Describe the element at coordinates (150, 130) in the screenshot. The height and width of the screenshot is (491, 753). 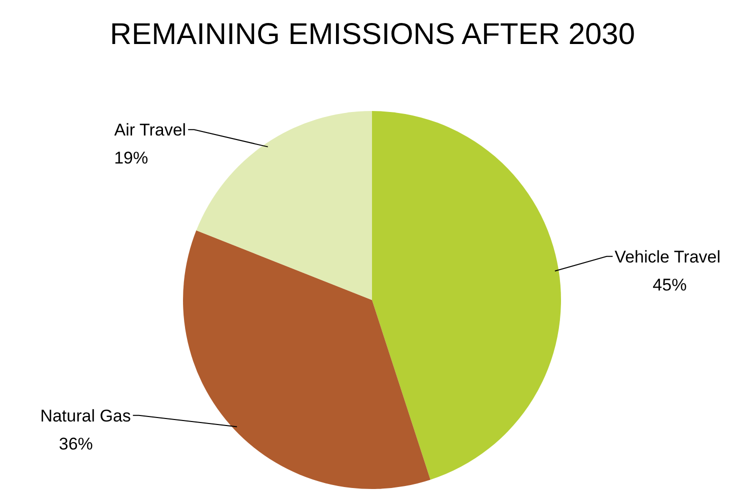
I see `slice-label: Air Travel` at that location.